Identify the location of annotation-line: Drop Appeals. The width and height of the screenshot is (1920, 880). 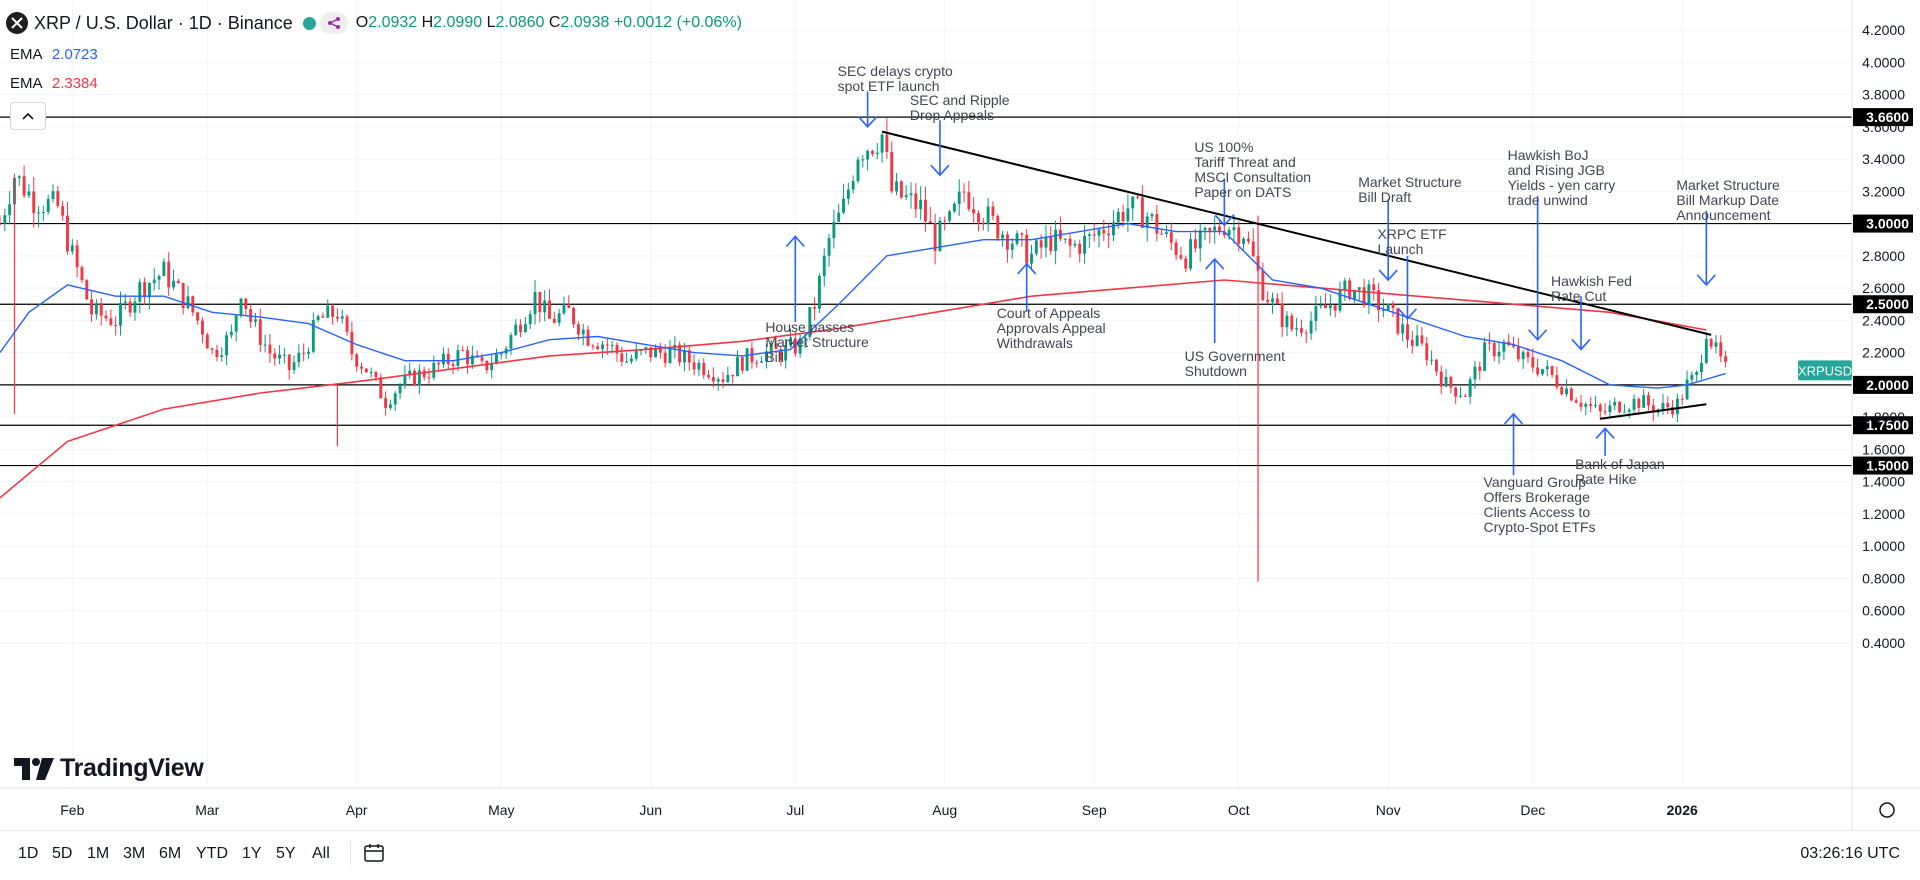
(951, 114).